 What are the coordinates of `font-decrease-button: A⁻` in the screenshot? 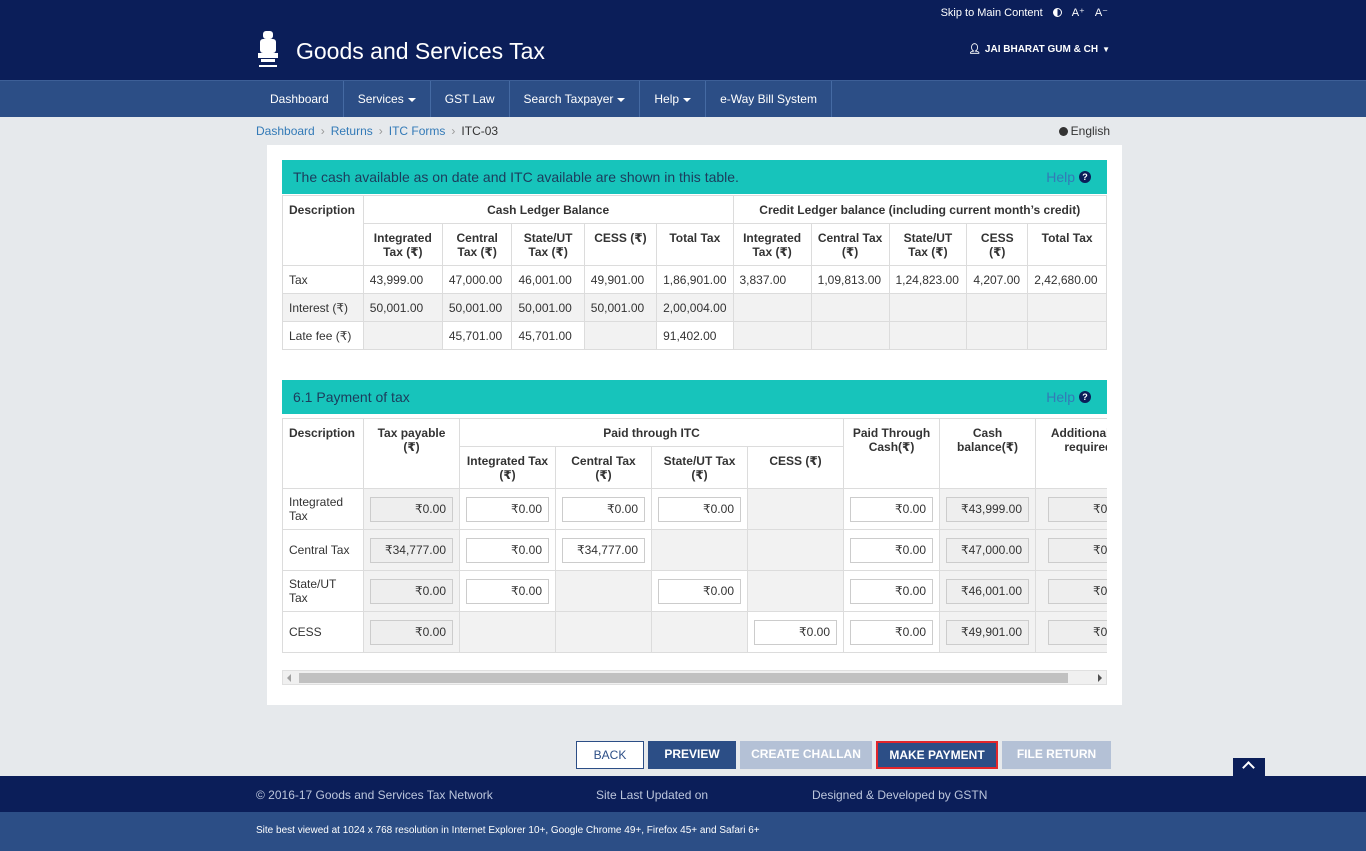 It's located at (1101, 13).